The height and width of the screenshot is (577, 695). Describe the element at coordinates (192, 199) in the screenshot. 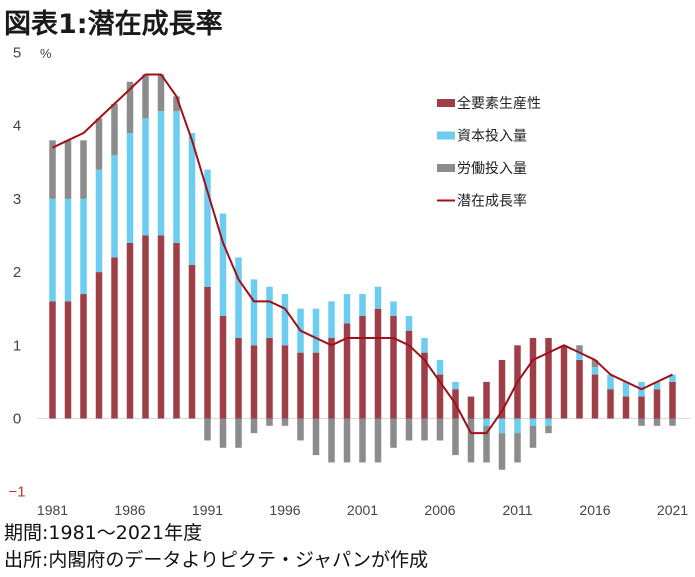

I see `capital-bar-1990` at that location.